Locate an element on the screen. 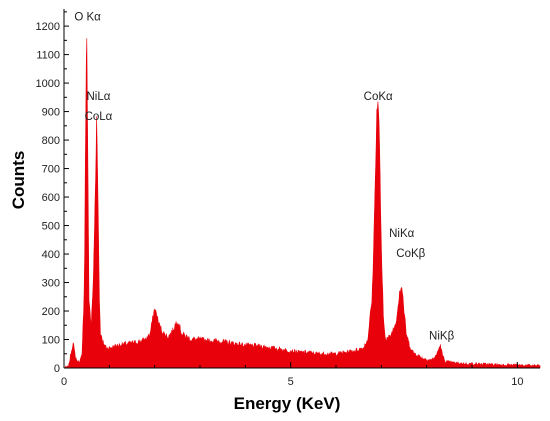 The image size is (550, 421). y-tick-label: 800 is located at coordinates (51, 141).